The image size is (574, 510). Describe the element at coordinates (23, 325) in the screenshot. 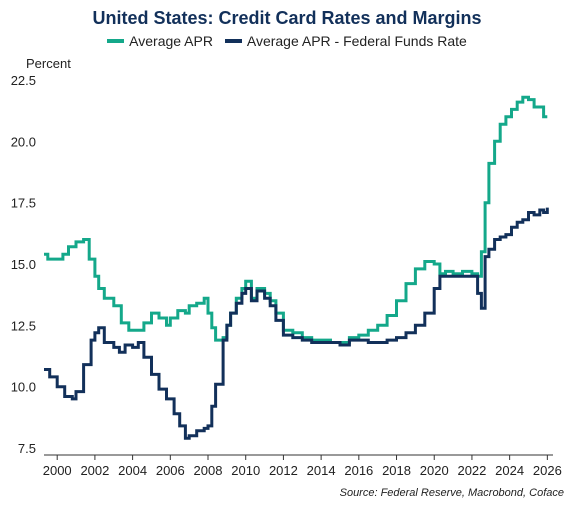

I see `y-tick-label: 12.5` at that location.